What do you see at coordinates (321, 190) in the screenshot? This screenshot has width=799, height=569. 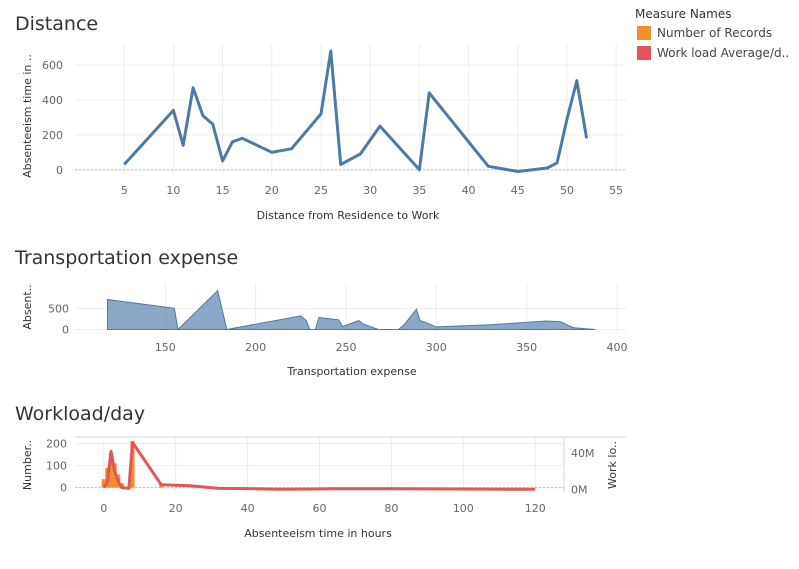 I see `distance-x-tick-label: 25` at bounding box center [321, 190].